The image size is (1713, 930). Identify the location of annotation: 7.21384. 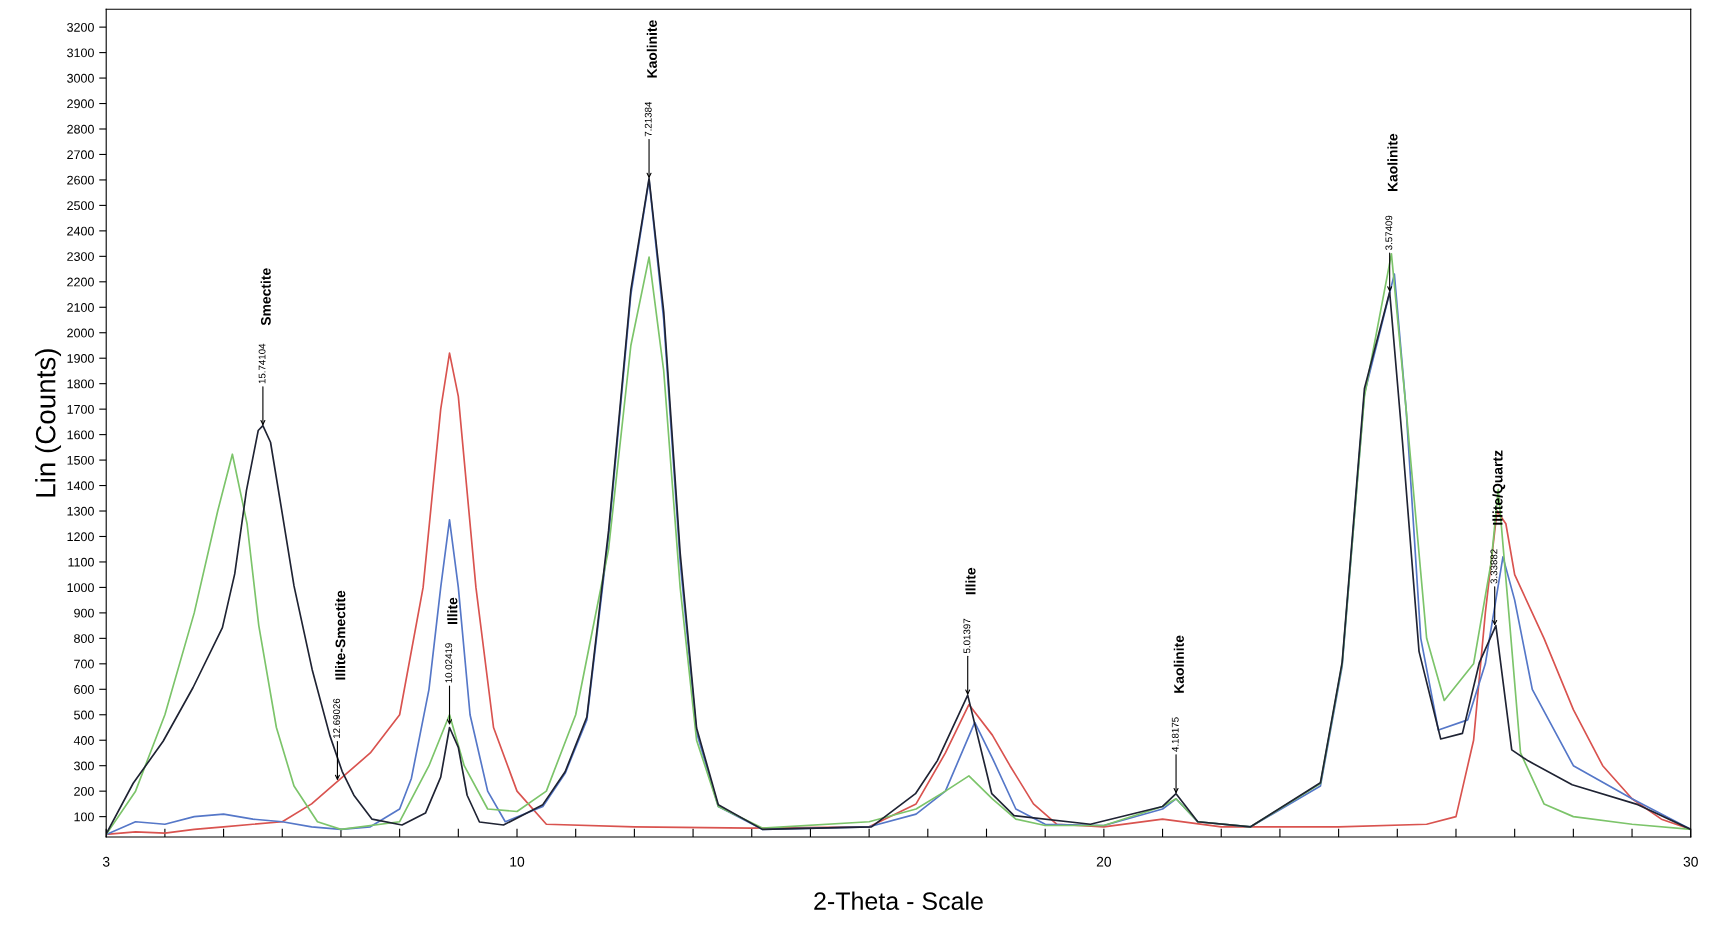
(648, 119).